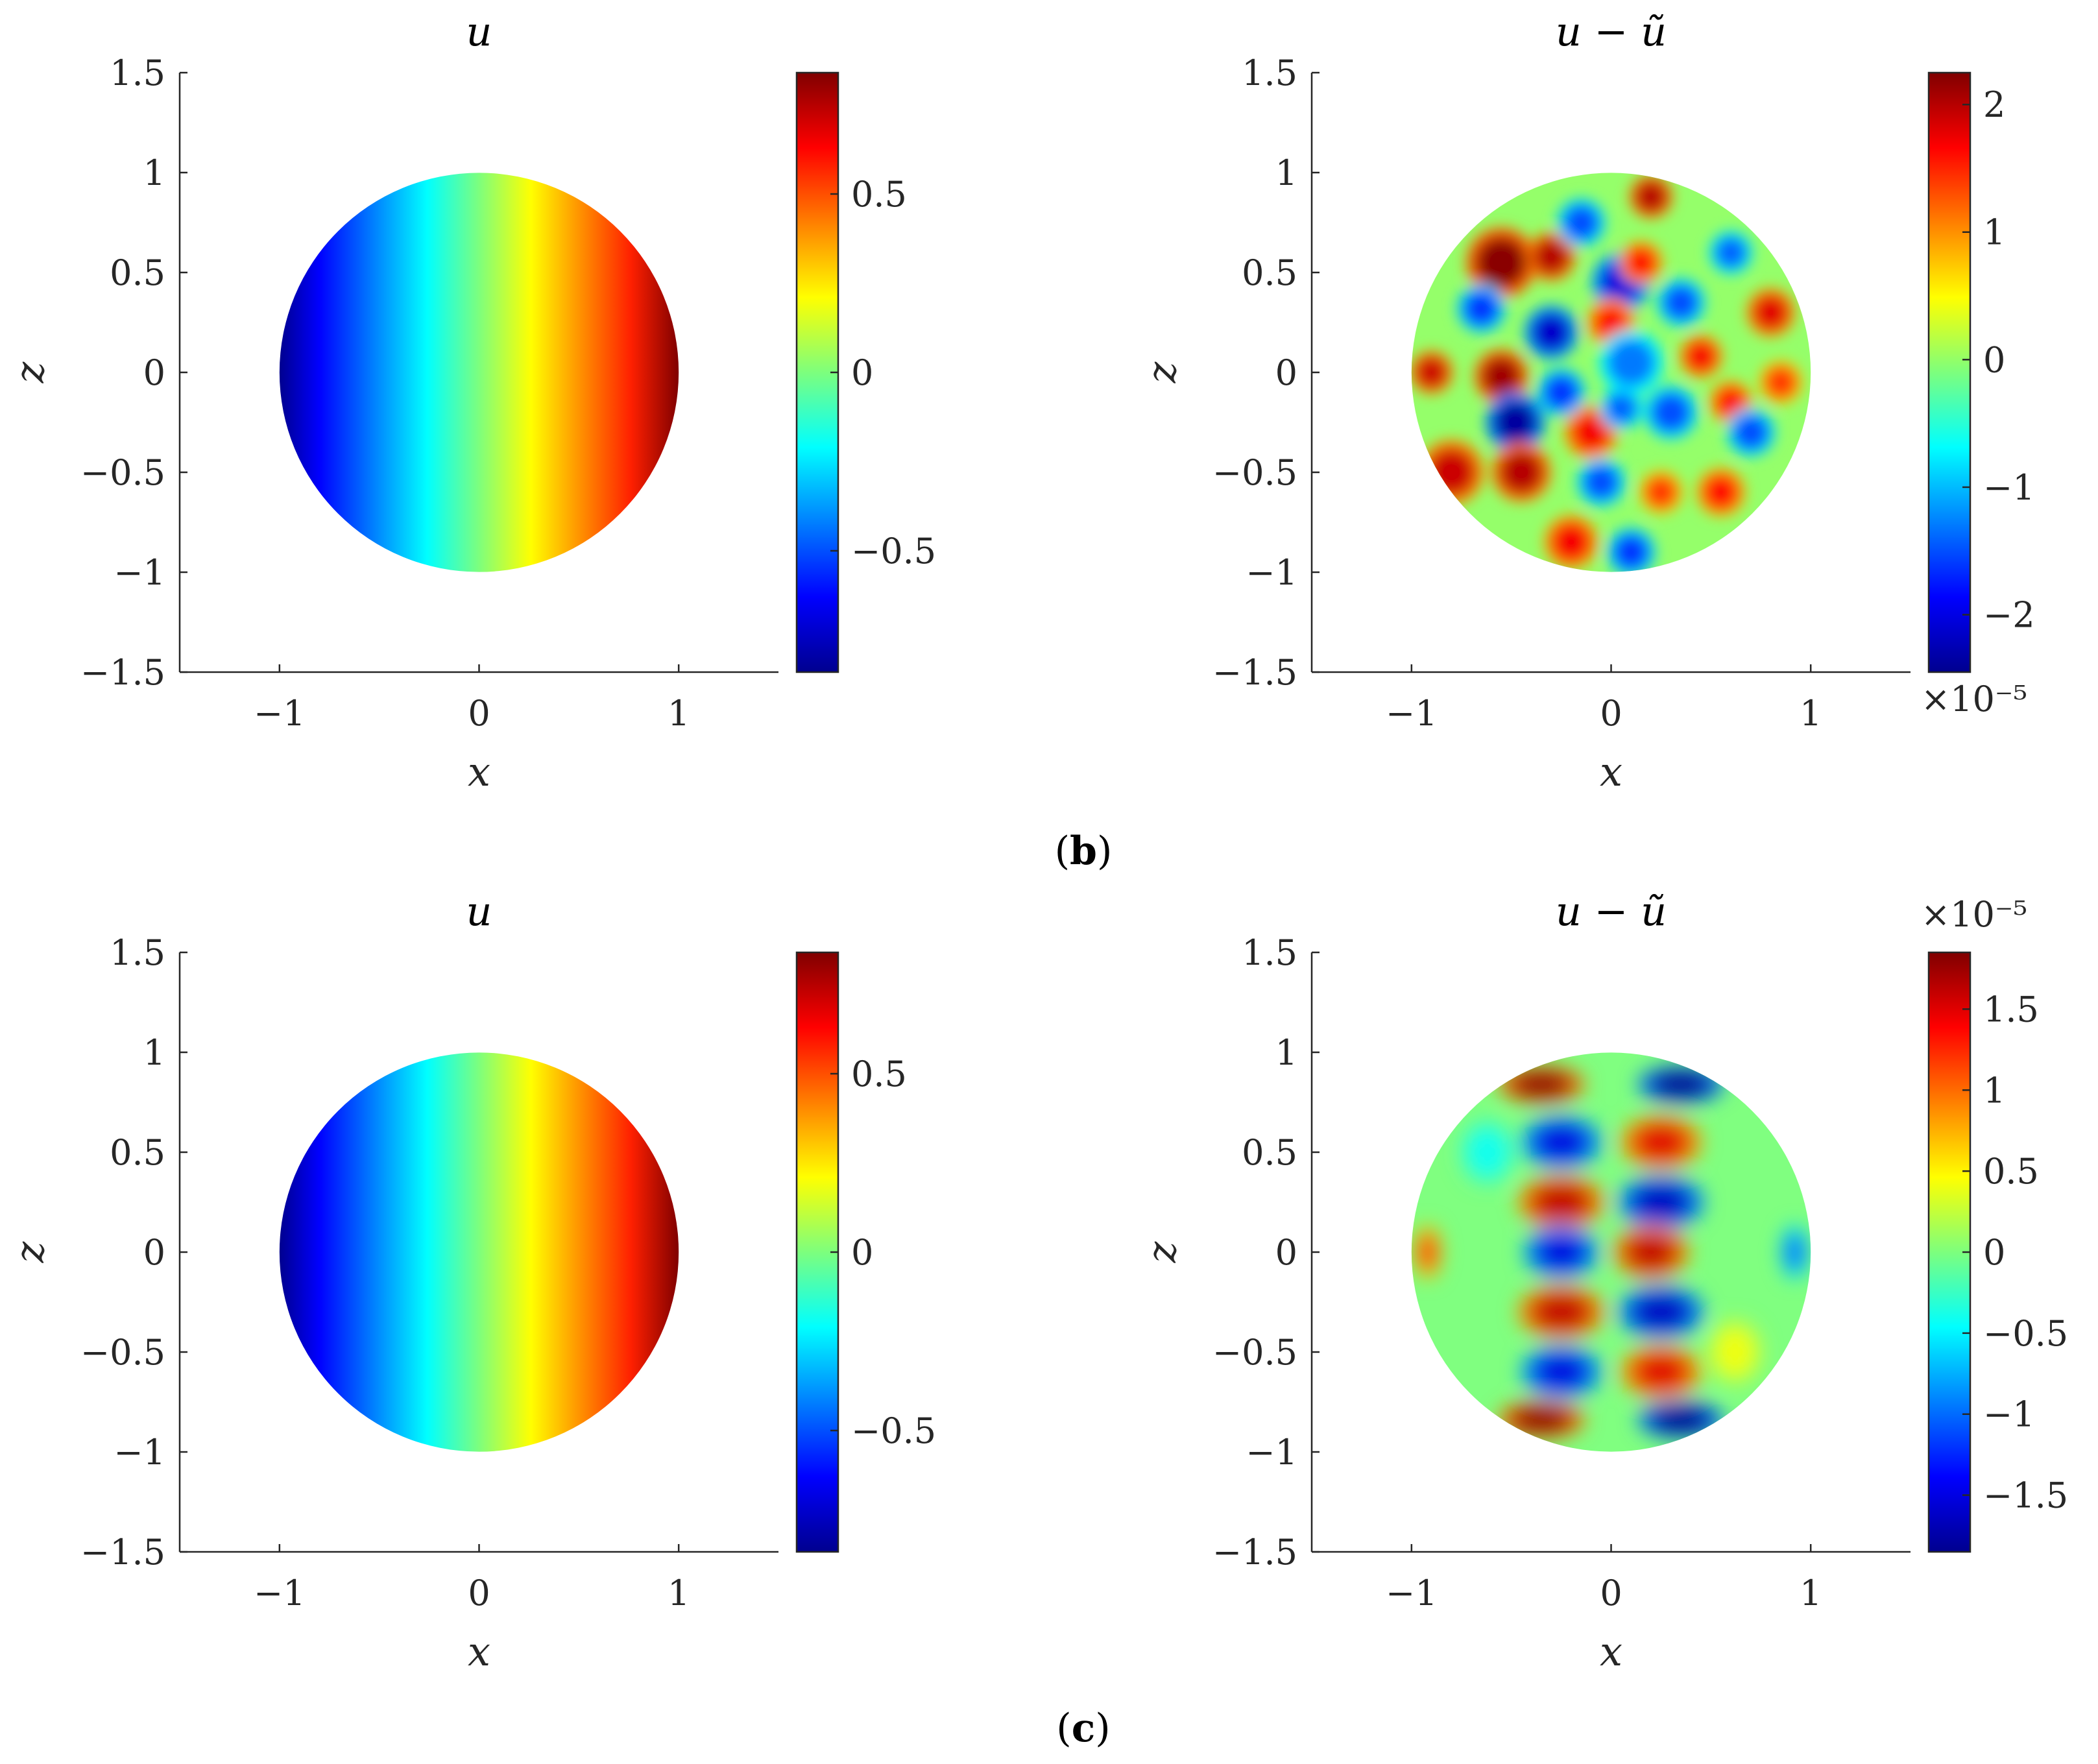  I want to click on field-disk, so click(479, 372).